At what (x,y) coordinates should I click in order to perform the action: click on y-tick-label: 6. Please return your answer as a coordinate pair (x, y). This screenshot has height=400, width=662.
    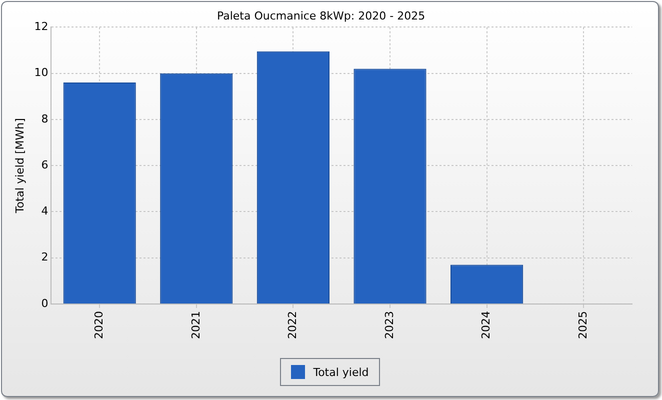
    Looking at the image, I should click on (44, 165).